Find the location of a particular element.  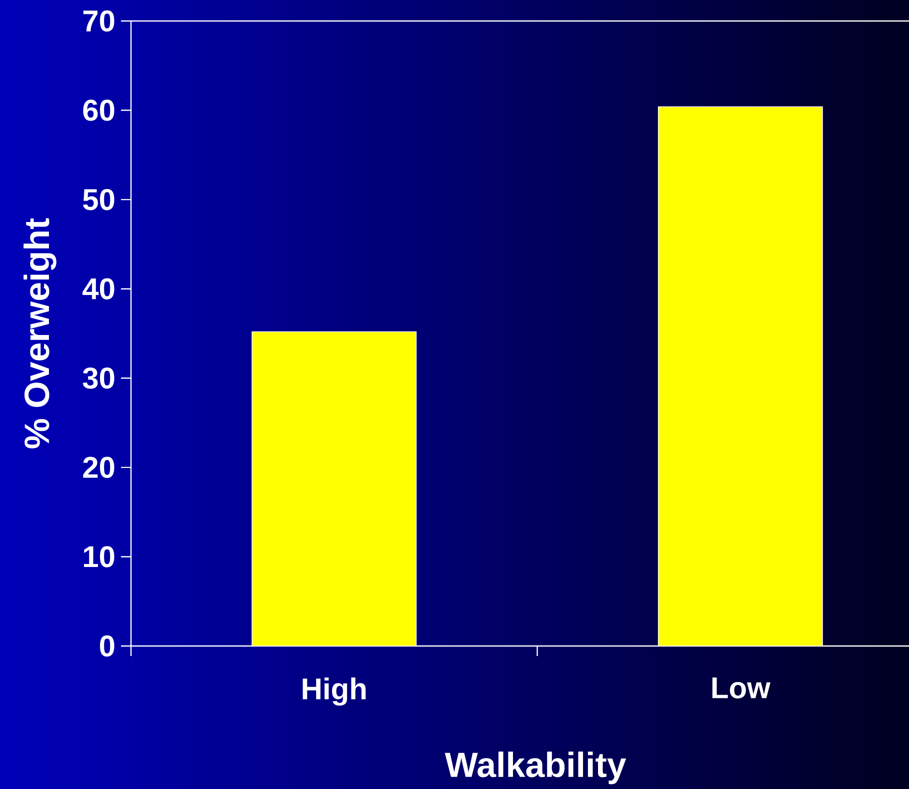

y-axis-title: % Overweight is located at coordinates (40, 333).